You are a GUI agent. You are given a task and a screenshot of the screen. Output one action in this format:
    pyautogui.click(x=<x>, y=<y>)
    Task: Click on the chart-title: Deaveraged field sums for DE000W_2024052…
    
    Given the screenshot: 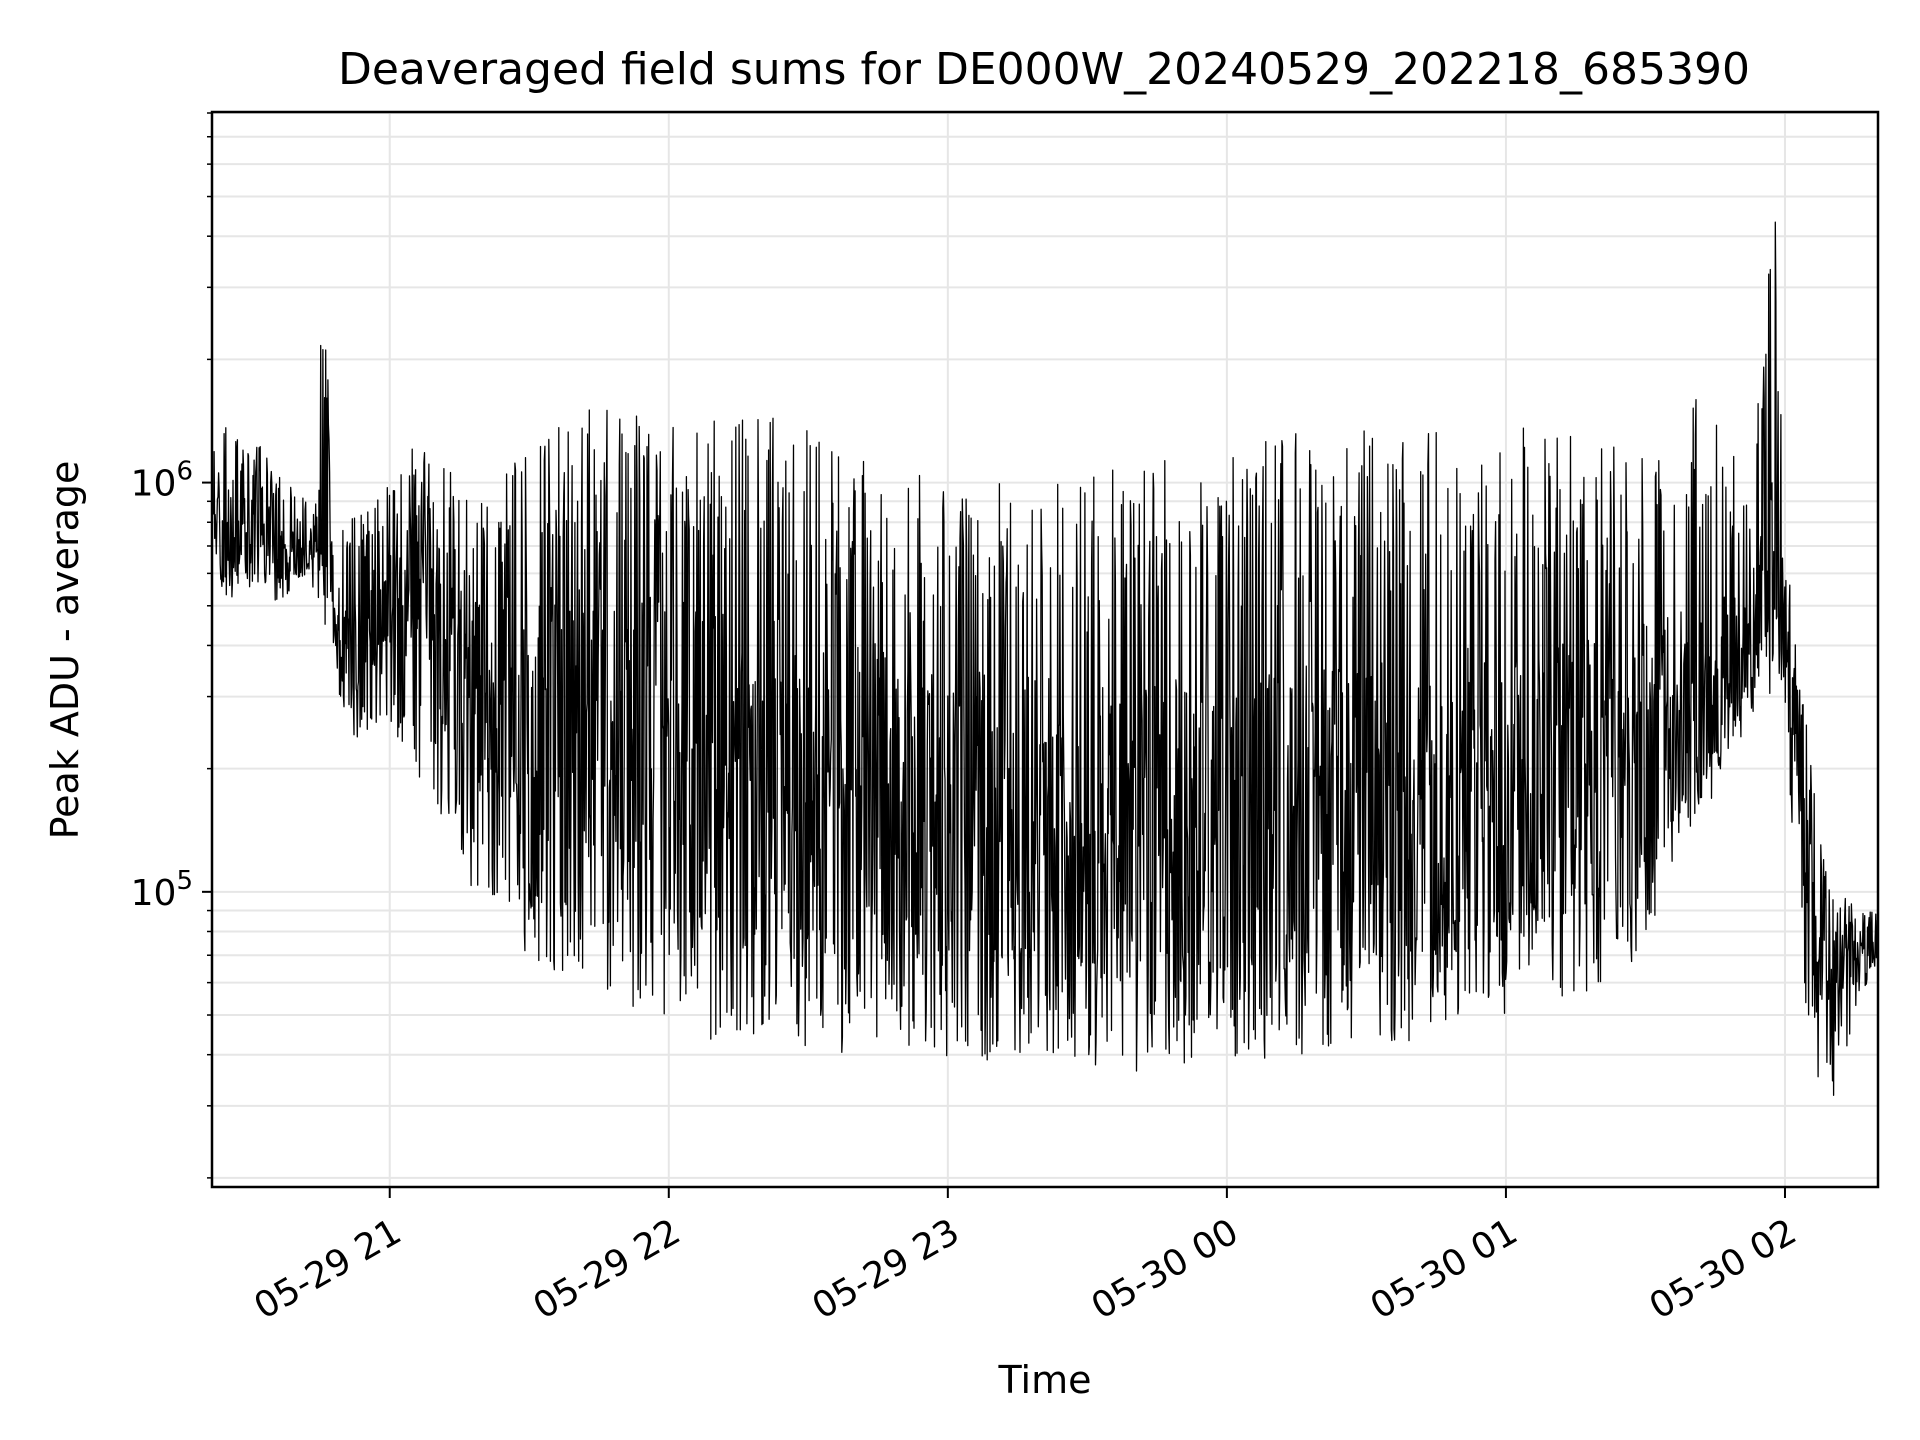 What is the action you would take?
    pyautogui.click(x=1044, y=69)
    